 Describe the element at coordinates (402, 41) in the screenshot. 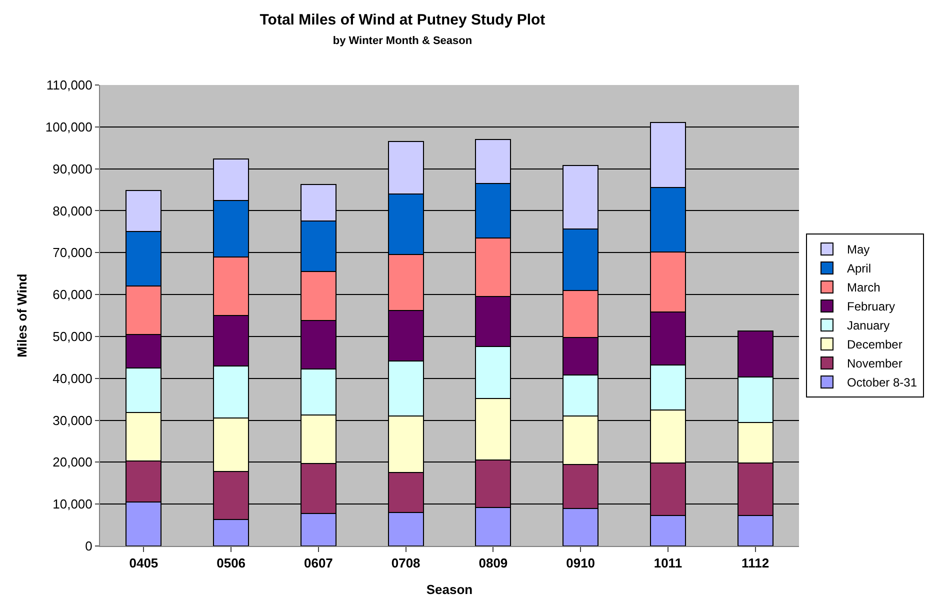

I see `chart-subtitle: by Winter Month & Season` at that location.